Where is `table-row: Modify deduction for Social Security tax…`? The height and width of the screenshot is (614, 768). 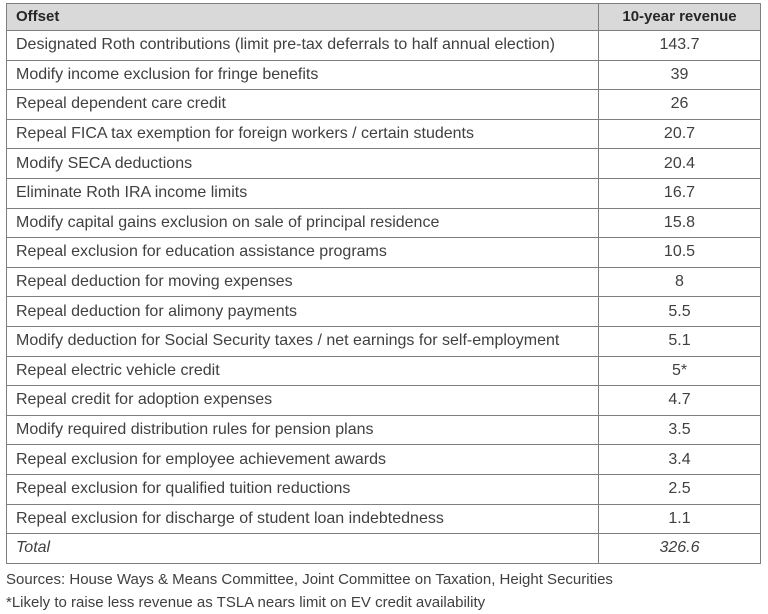 table-row: Modify deduction for Social Security tax… is located at coordinates (383, 341).